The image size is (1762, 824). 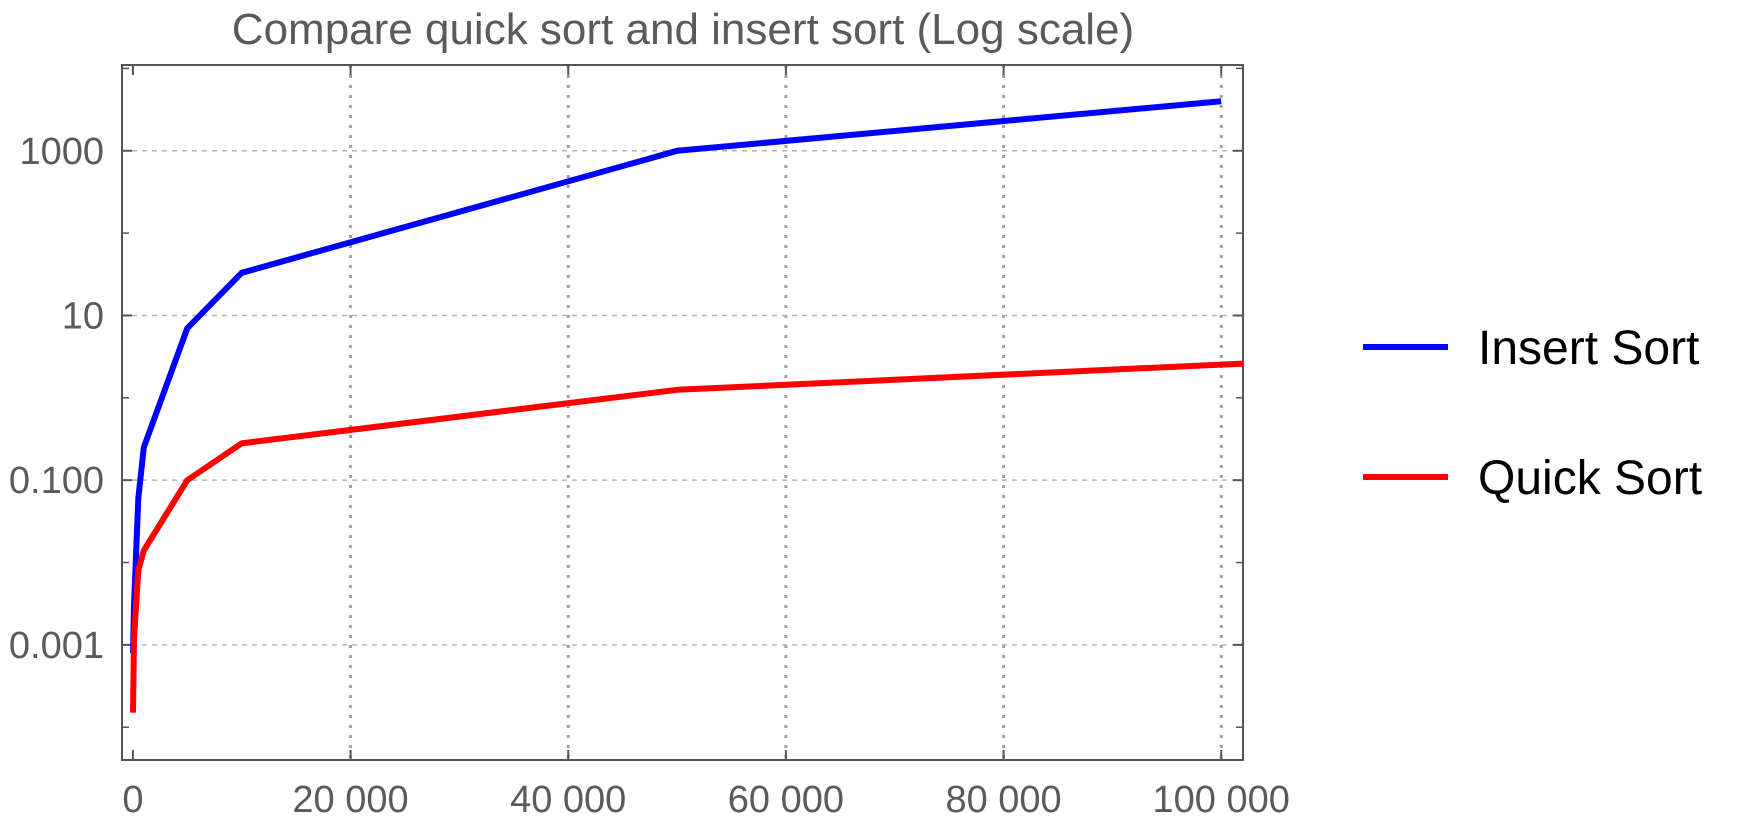 What do you see at coordinates (350, 799) in the screenshot?
I see `x-tick-label: 20 000` at bounding box center [350, 799].